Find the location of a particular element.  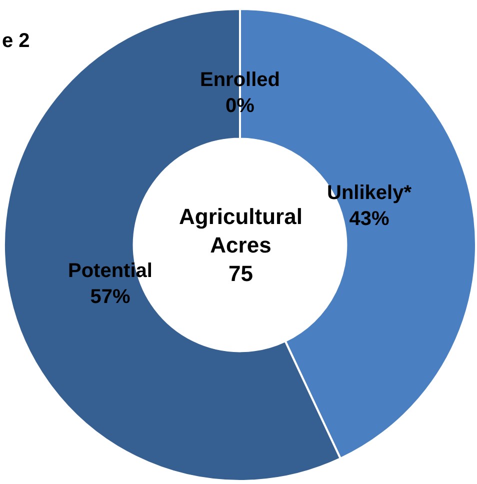

text: e 2 is located at coordinates (16, 41).